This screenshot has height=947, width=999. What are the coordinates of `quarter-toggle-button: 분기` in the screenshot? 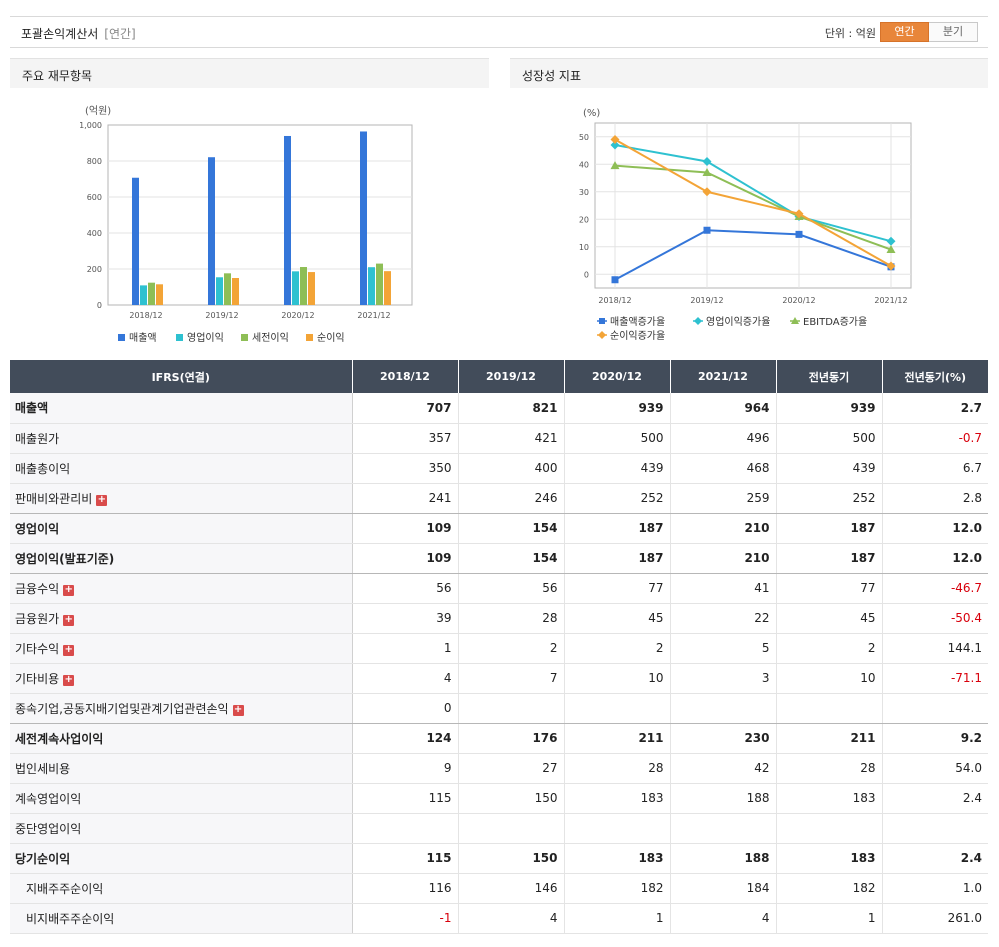 It's located at (953, 32).